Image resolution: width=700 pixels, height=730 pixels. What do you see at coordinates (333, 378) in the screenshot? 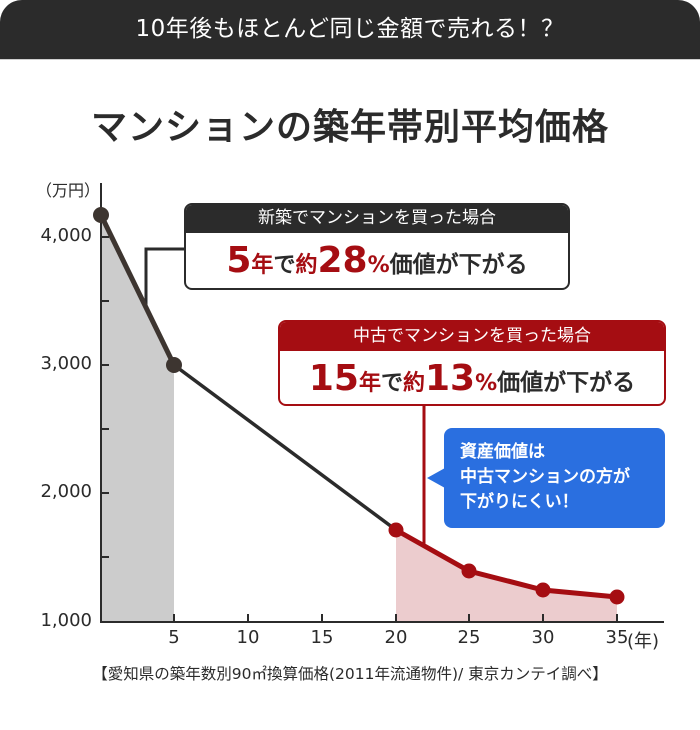
I see `callout-used-years: 15` at bounding box center [333, 378].